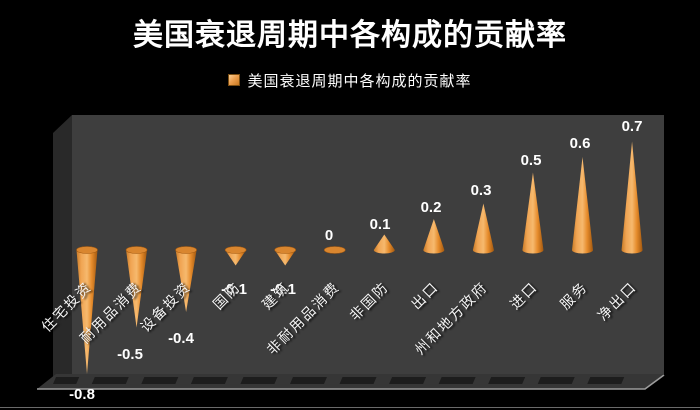 This screenshot has height=410, width=700. I want to click on value-label: 0, so click(329, 235).